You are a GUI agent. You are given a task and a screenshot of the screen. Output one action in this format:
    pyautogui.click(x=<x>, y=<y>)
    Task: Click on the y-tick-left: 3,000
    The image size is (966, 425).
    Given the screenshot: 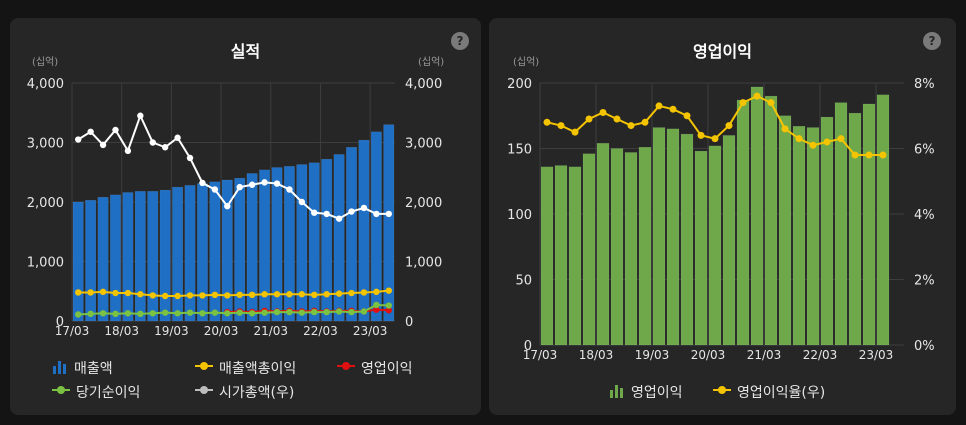 What is the action you would take?
    pyautogui.click(x=45, y=144)
    